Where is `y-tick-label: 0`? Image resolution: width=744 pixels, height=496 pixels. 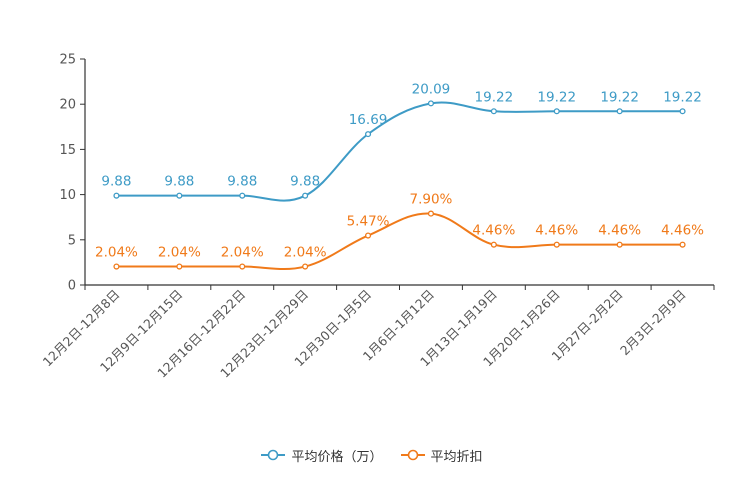 y-tick-label: 0 is located at coordinates (72, 286).